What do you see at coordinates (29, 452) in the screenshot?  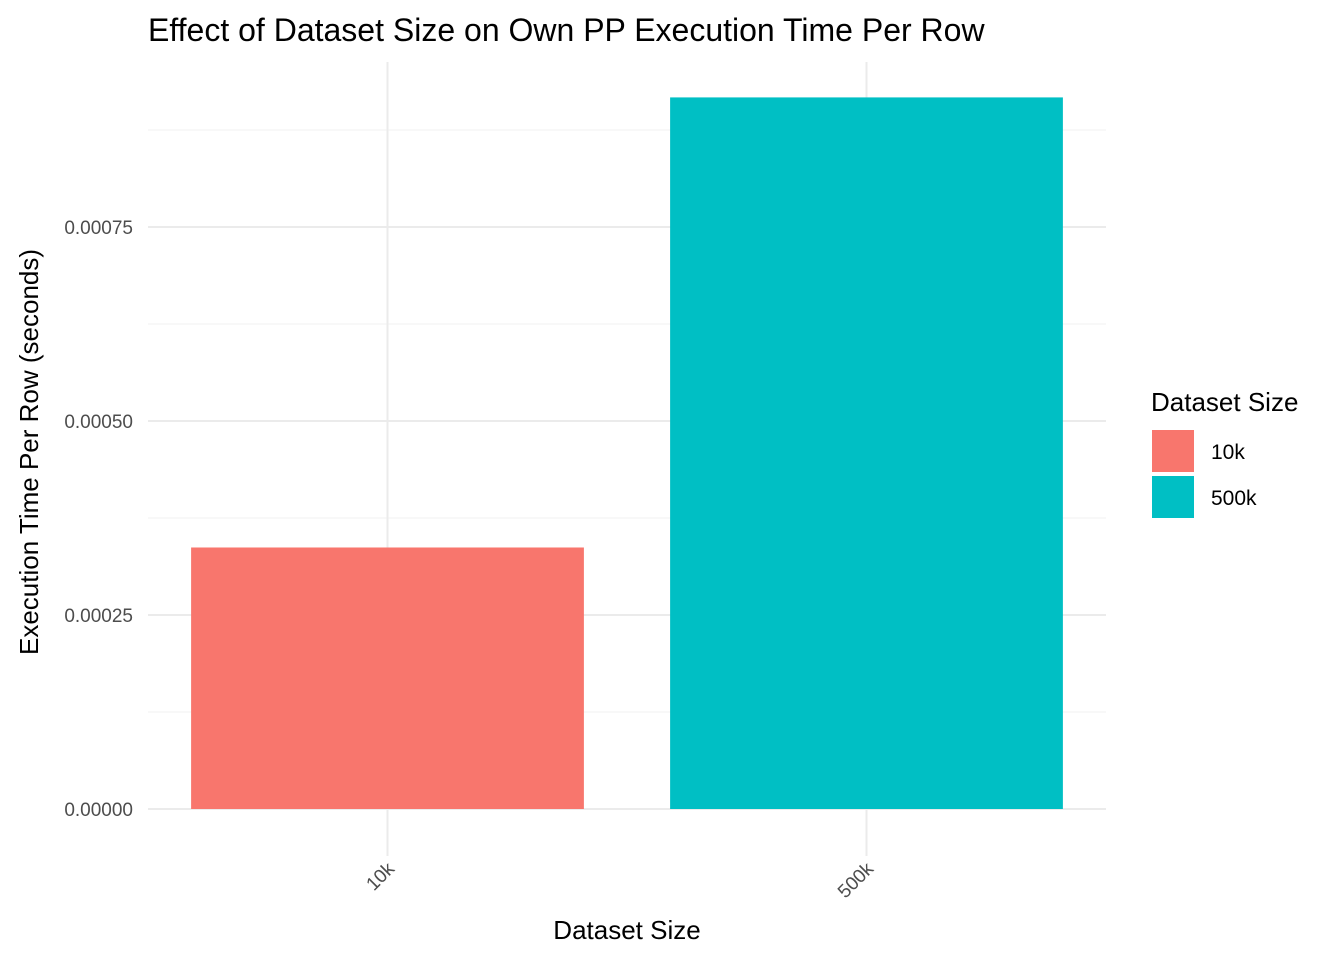 I see `y-axis-title: Execution Time Per Row (seconds)` at bounding box center [29, 452].